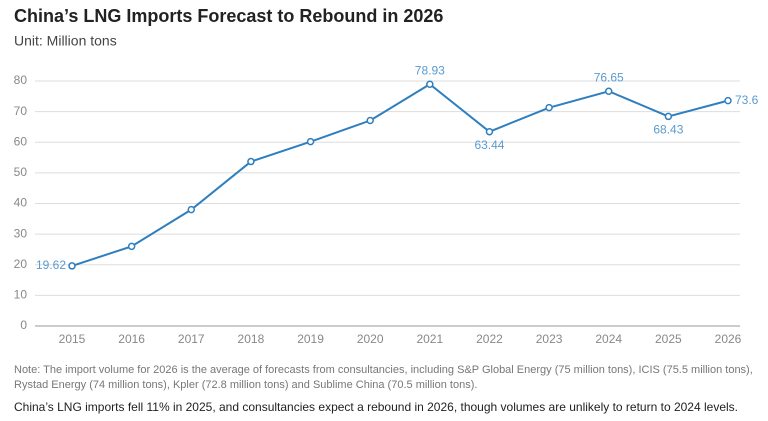 The width and height of the screenshot is (768, 421). Describe the element at coordinates (21, 295) in the screenshot. I see `y-tick-label: 10` at that location.